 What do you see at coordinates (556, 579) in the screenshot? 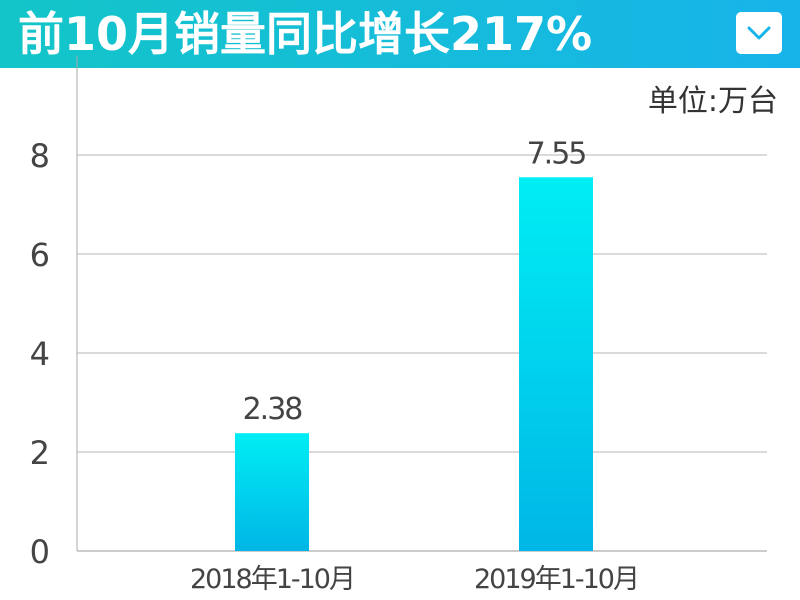
I see `x-tick-label: 2019年1-10月` at bounding box center [556, 579].